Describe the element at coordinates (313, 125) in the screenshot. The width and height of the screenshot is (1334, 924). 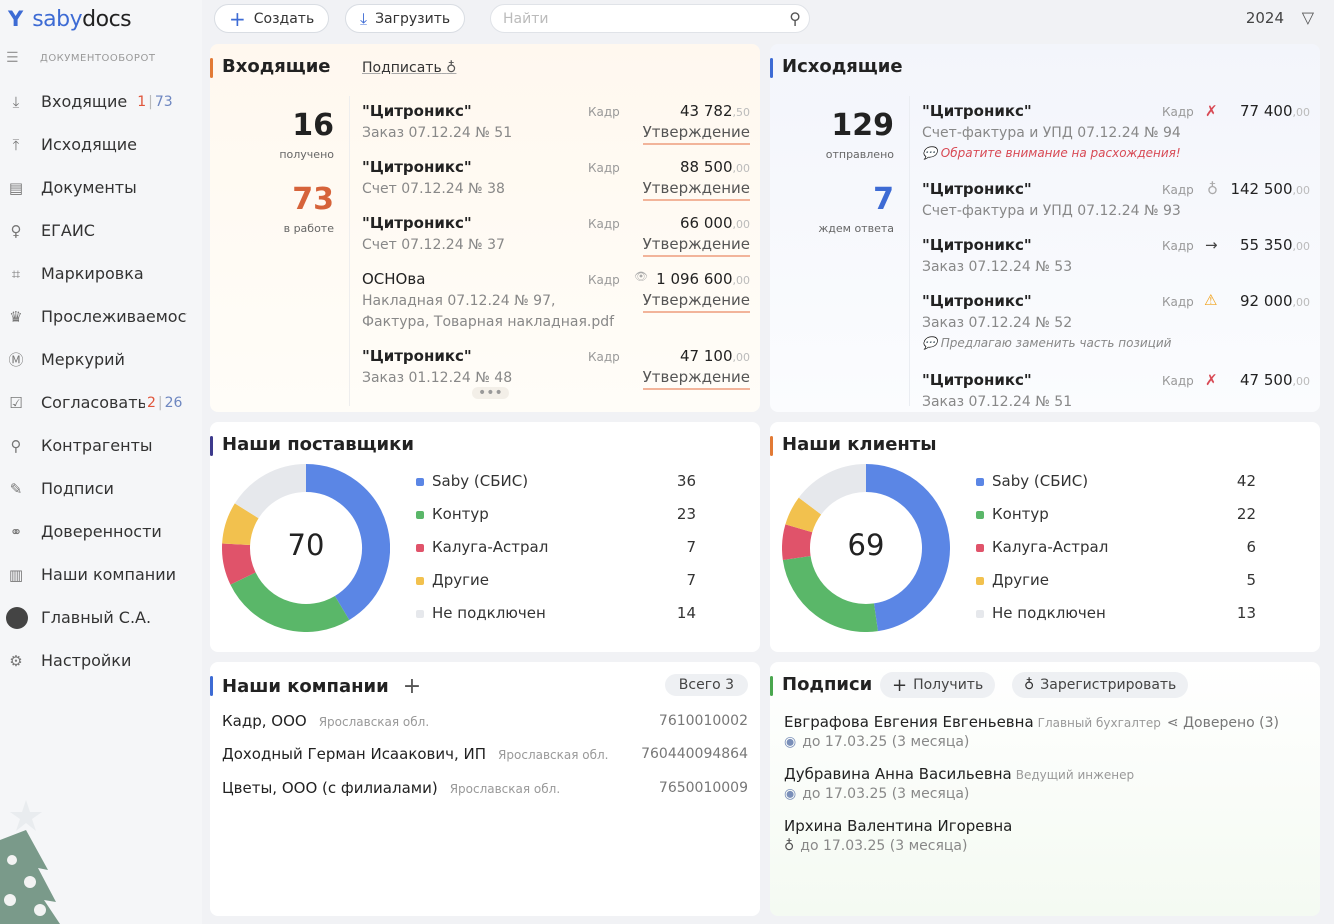
I see `received-count: 16` at that location.